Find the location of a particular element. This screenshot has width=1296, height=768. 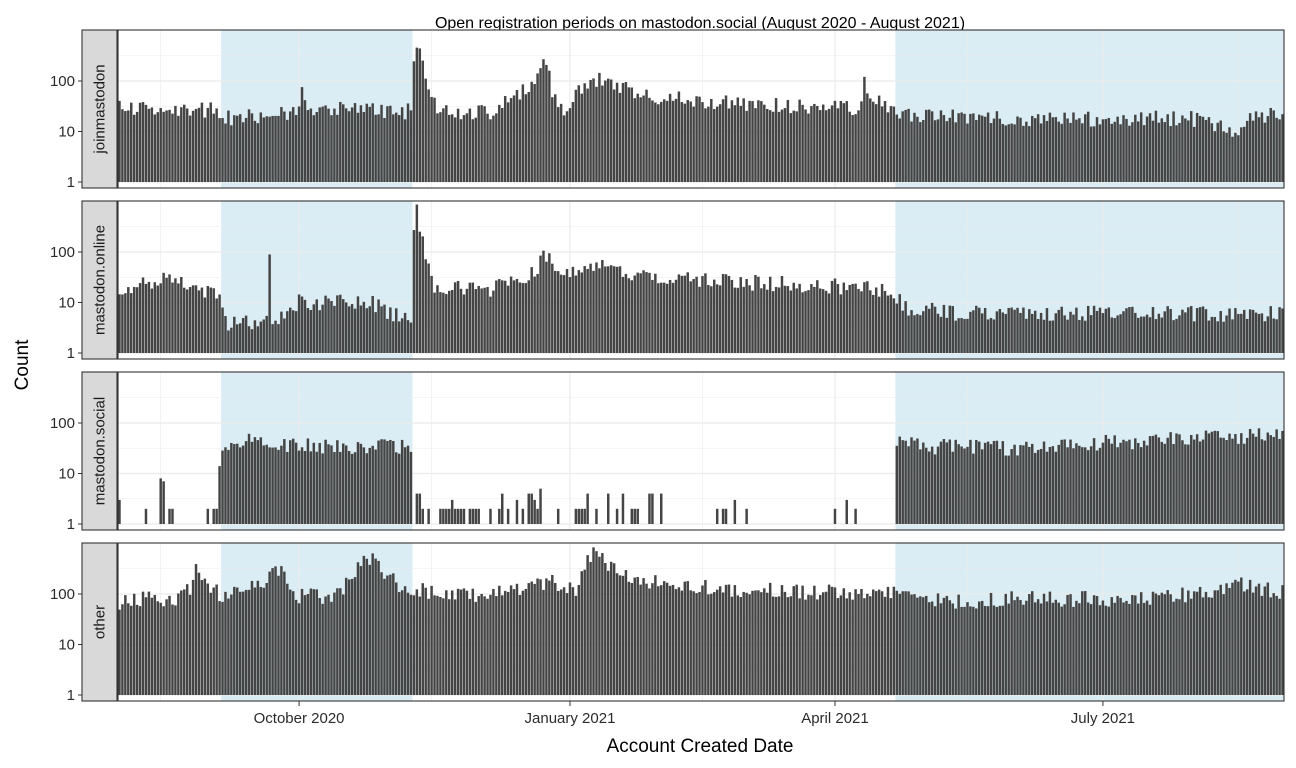

facet-strip-label: other is located at coordinates (100, 622).